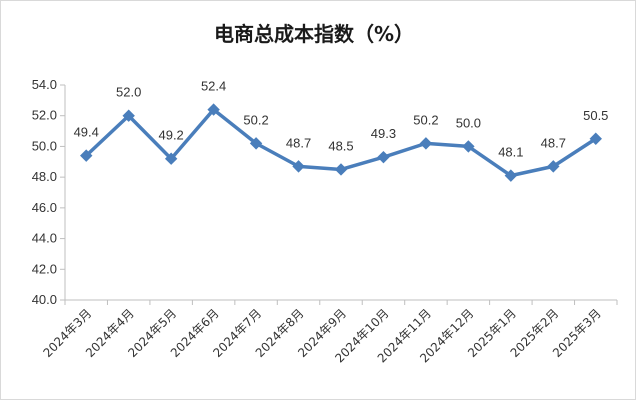 This screenshot has width=636, height=401. I want to click on data-label: 49.3, so click(383, 133).